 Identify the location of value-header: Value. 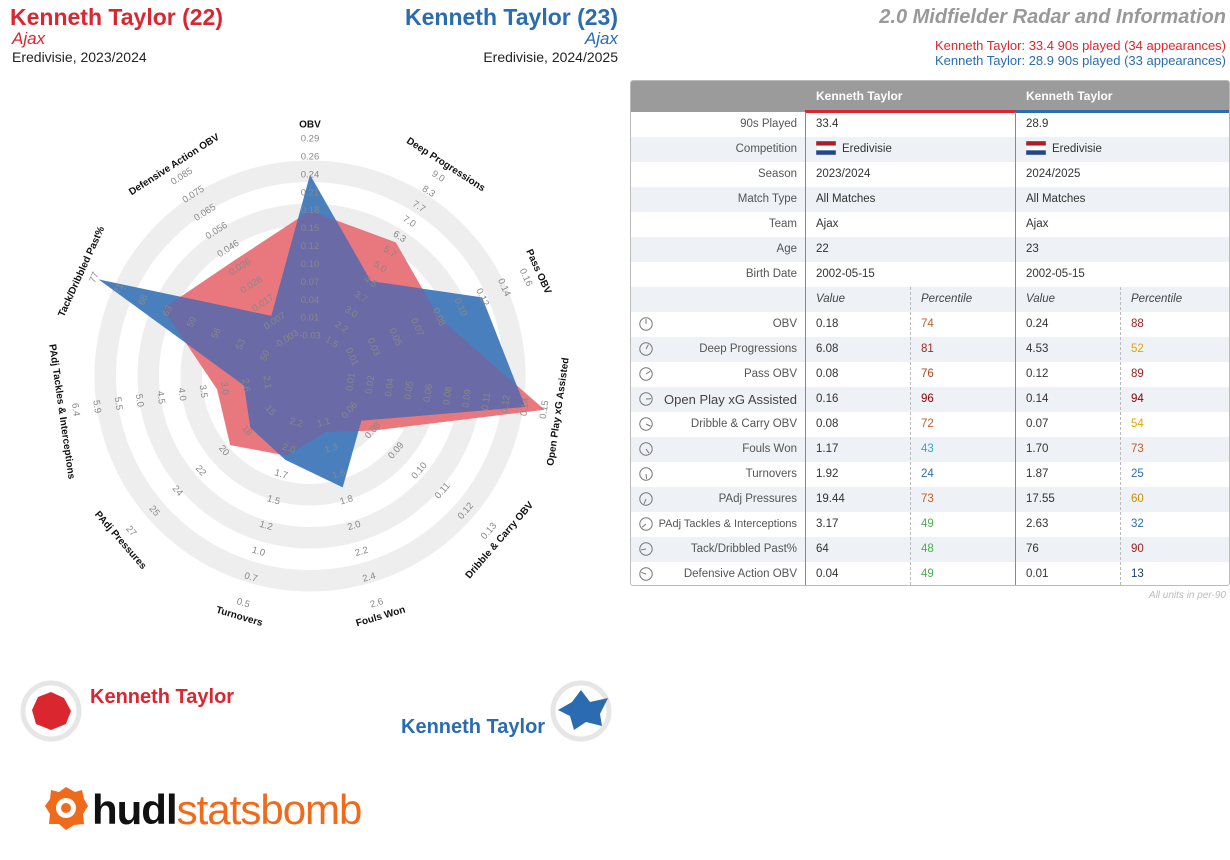
(830, 299).